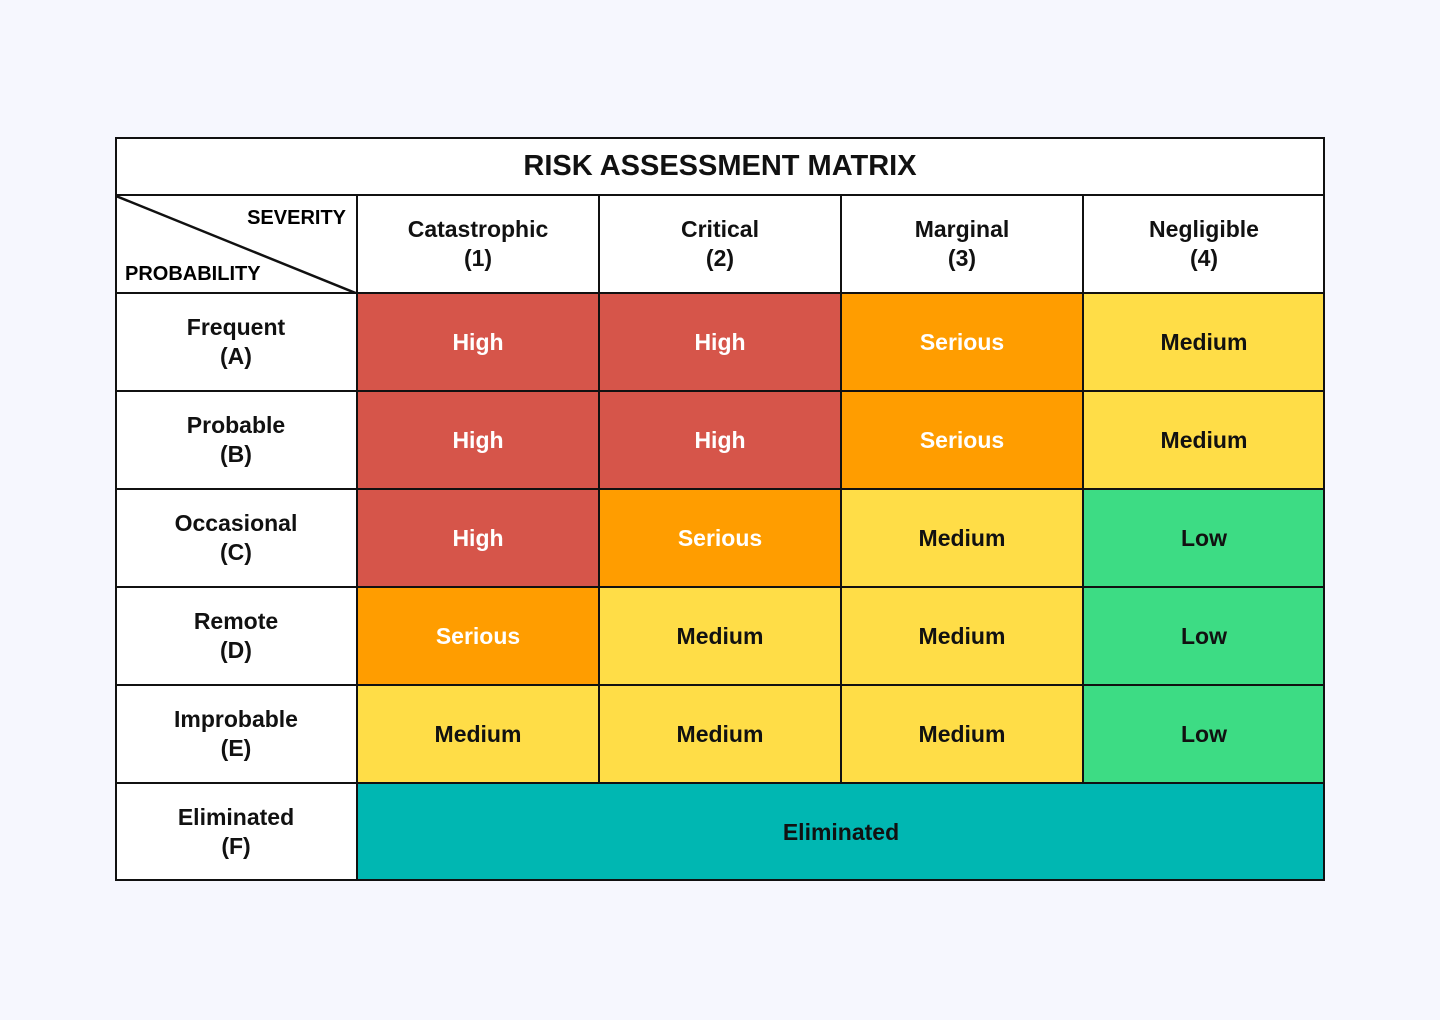  I want to click on label-name: Marginal, so click(962, 229).